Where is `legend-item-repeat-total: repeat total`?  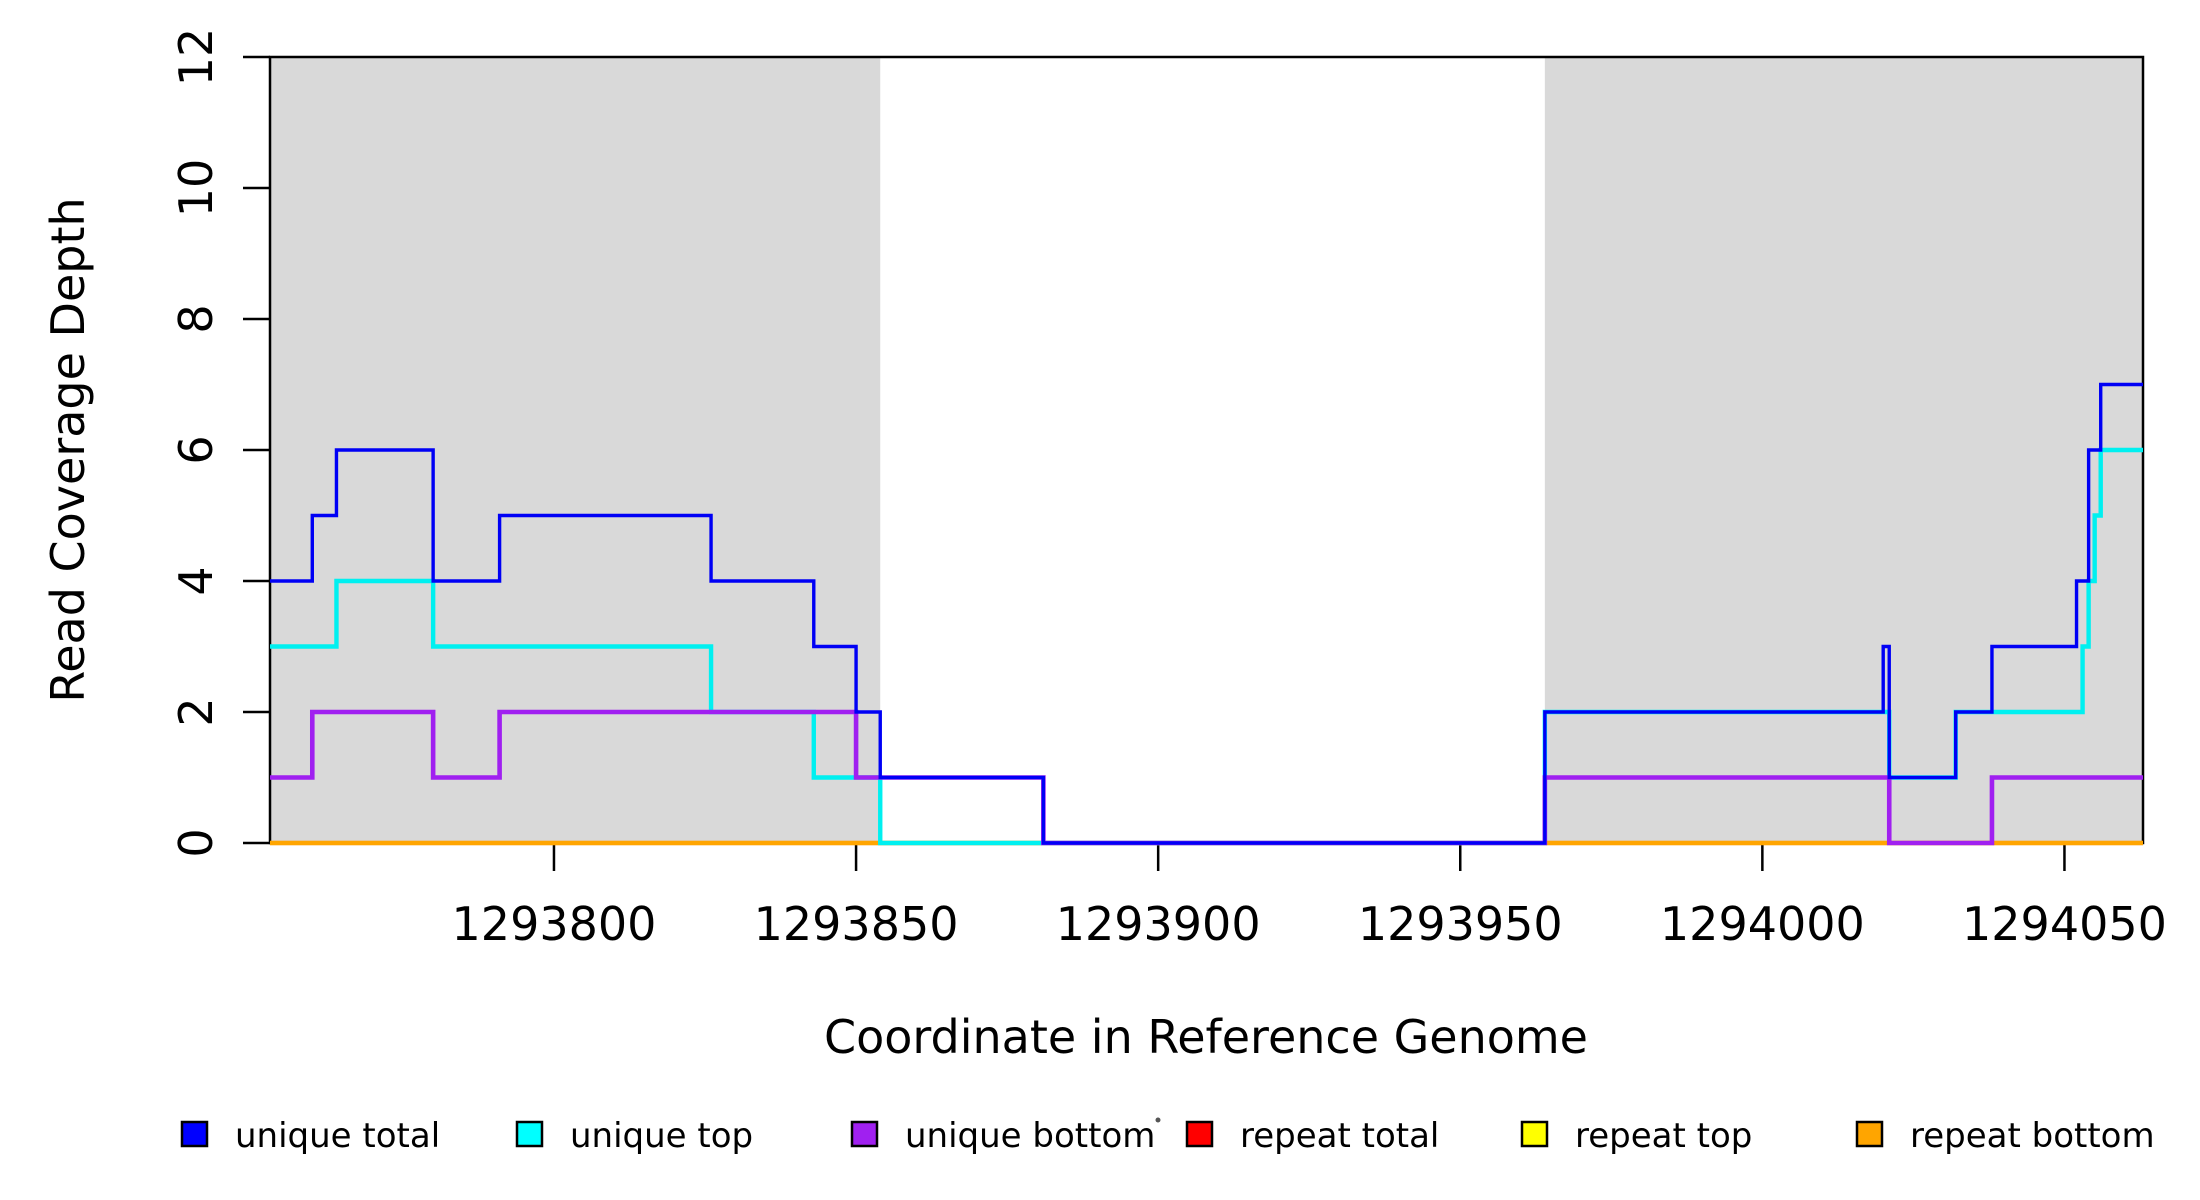 legend-item-repeat-total: repeat total is located at coordinates (1312, 1136).